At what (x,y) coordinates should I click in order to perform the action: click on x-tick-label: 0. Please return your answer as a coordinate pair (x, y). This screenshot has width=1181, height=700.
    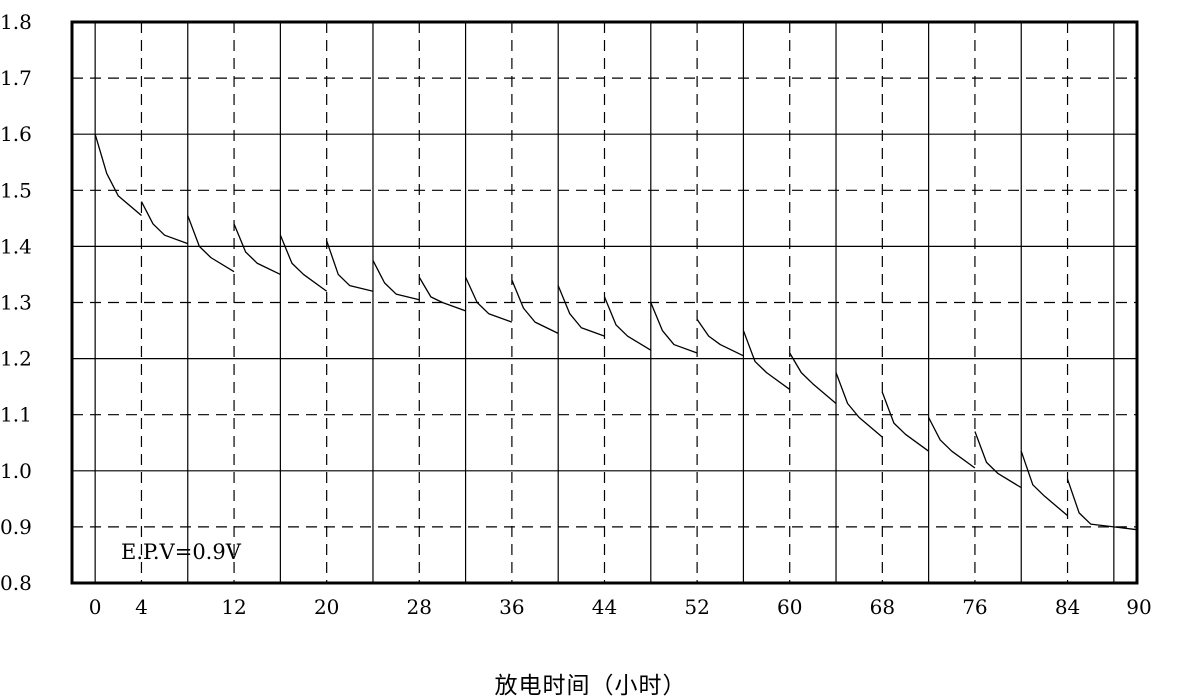
    Looking at the image, I should click on (95, 607).